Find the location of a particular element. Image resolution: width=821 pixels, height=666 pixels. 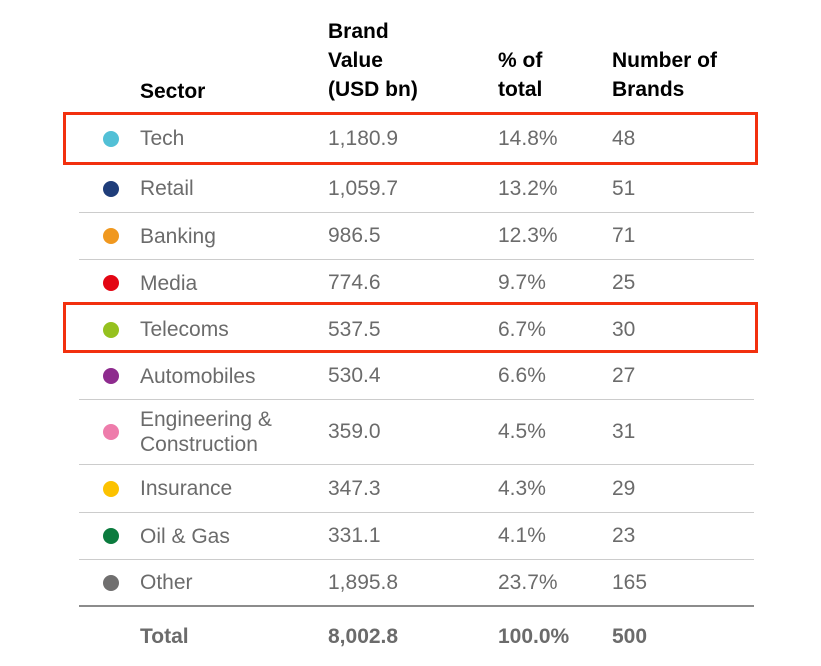

other-color-dot is located at coordinates (111, 582).